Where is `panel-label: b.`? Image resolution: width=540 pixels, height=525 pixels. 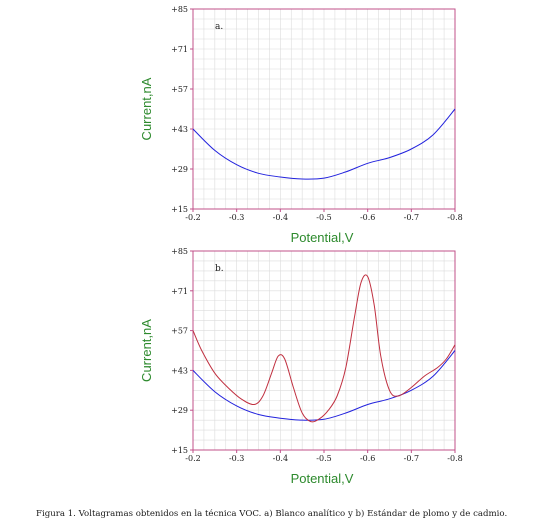
panel-label: b. is located at coordinates (219, 269).